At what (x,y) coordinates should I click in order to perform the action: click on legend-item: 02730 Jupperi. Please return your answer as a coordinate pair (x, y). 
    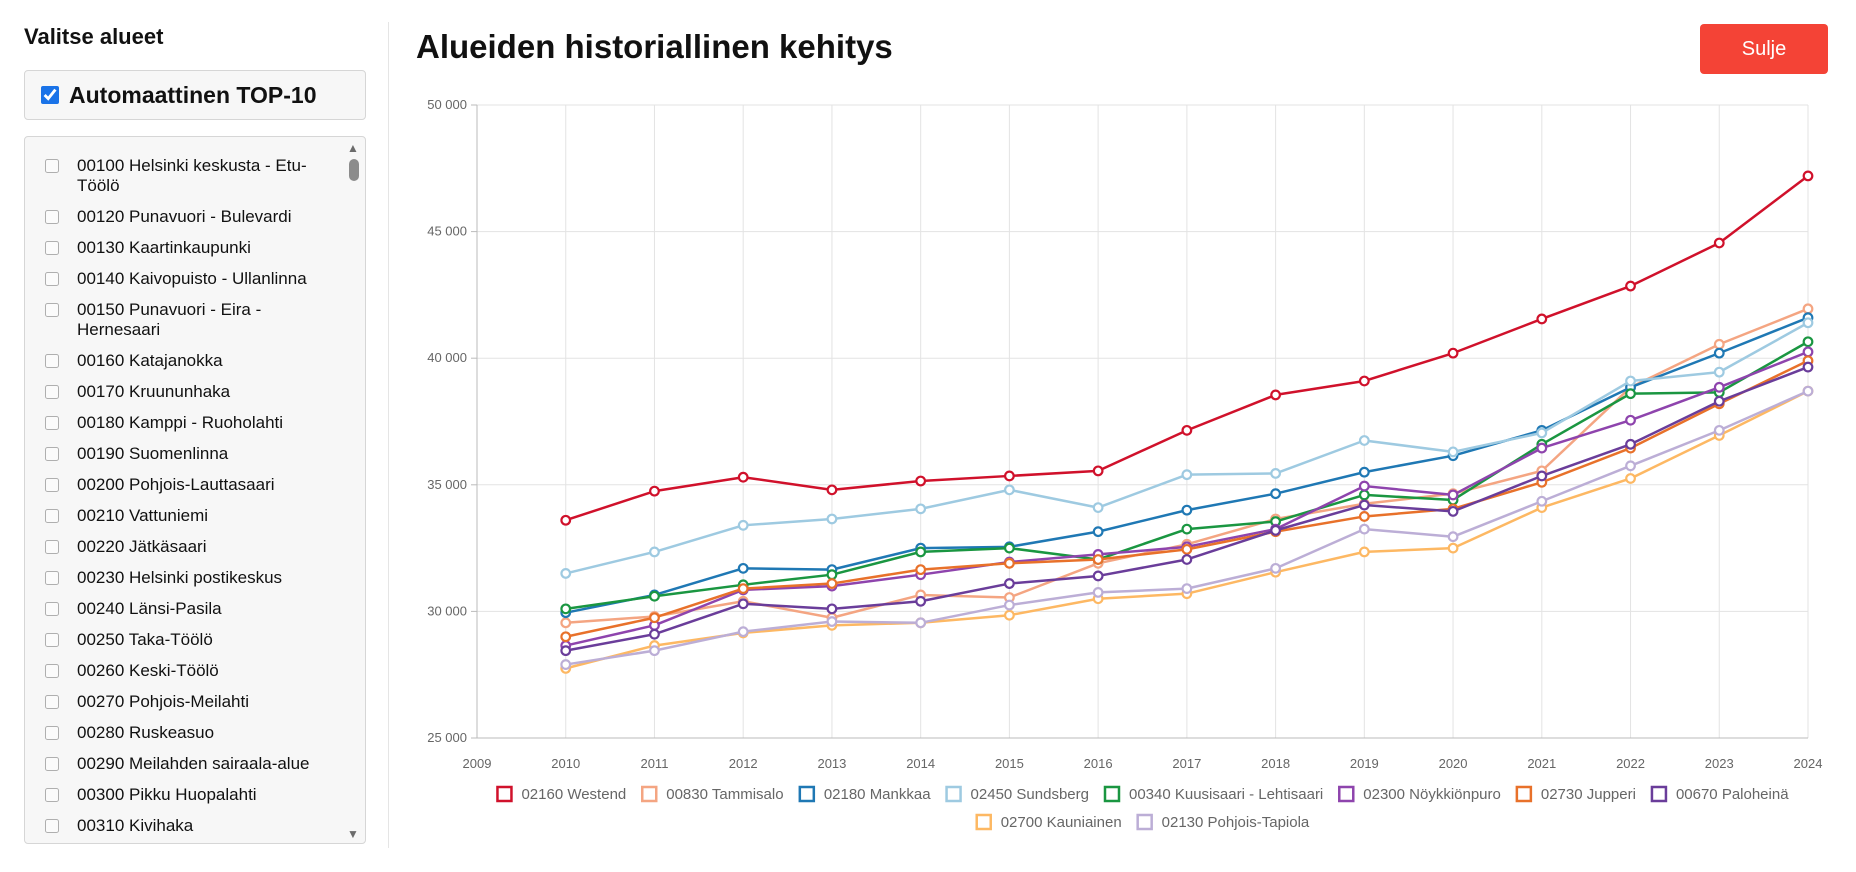
    Looking at the image, I should click on (1575, 794).